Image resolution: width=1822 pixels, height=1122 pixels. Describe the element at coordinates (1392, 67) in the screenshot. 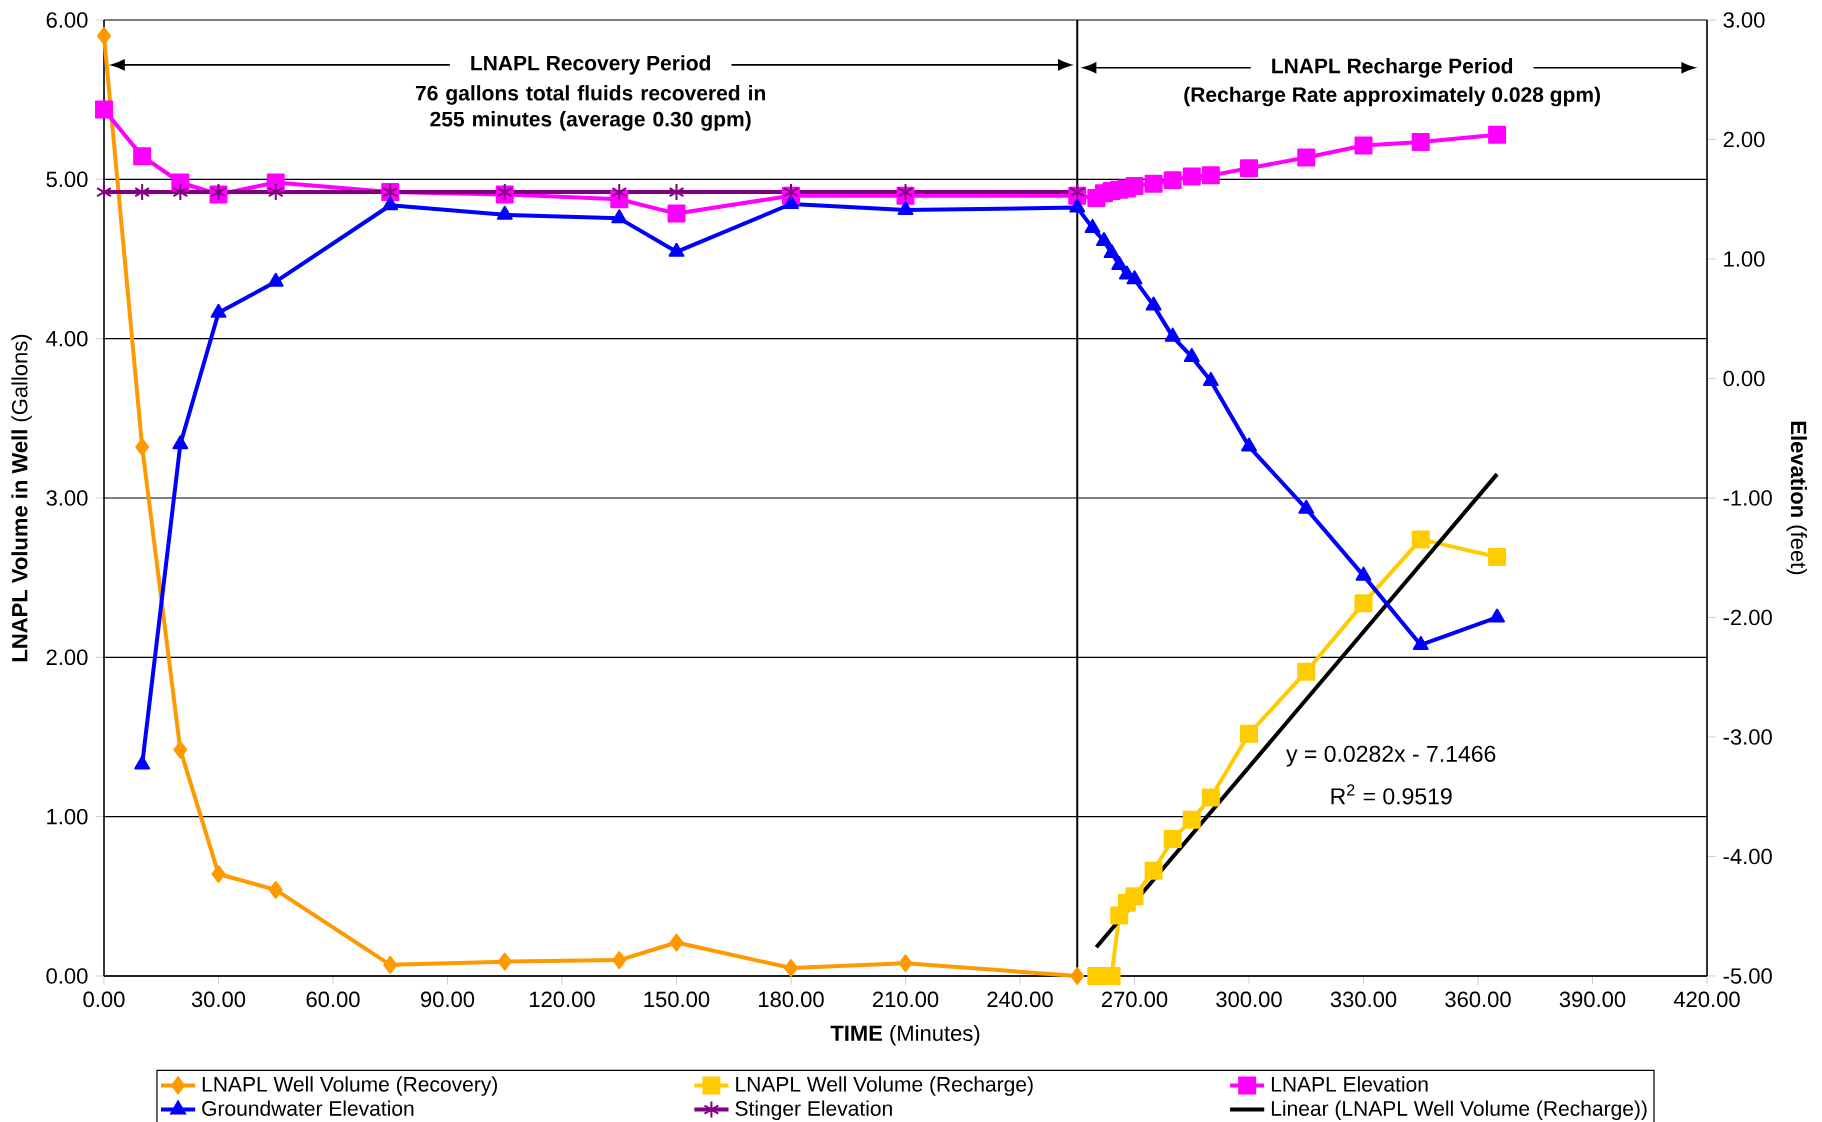

I see `annotation: LNAPL Recharge Period` at that location.